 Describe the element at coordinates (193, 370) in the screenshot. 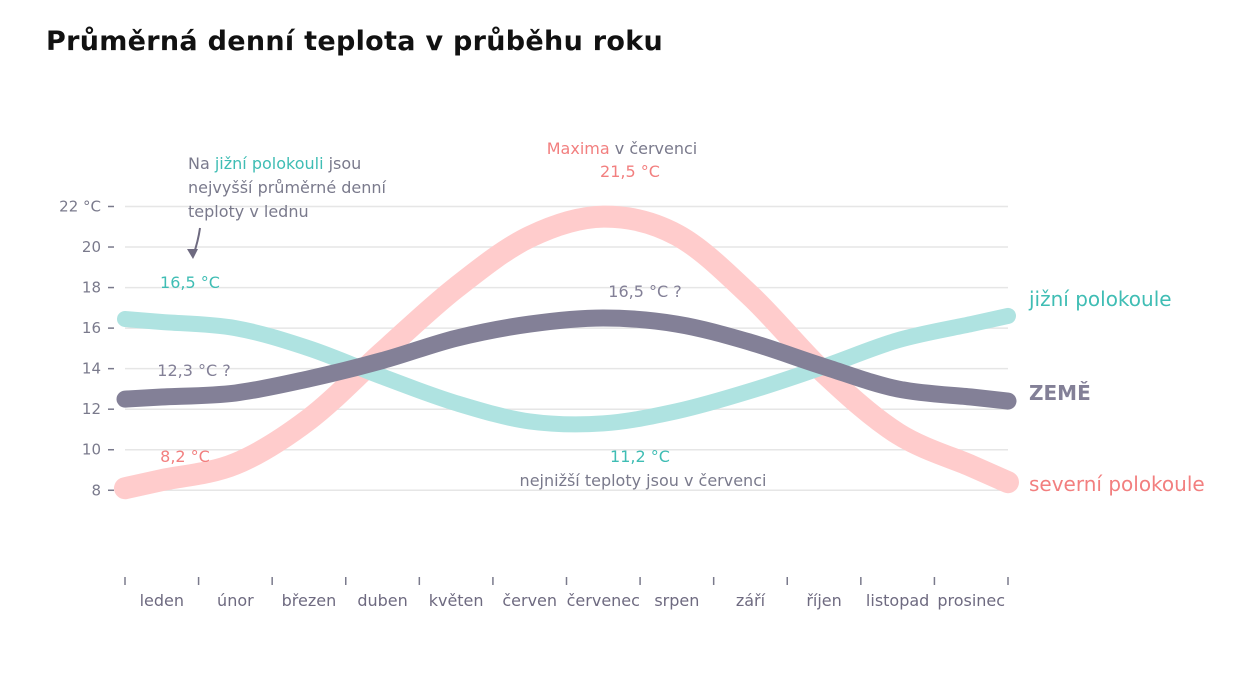

I see `earth-min-label: 12,3 °C ?` at that location.